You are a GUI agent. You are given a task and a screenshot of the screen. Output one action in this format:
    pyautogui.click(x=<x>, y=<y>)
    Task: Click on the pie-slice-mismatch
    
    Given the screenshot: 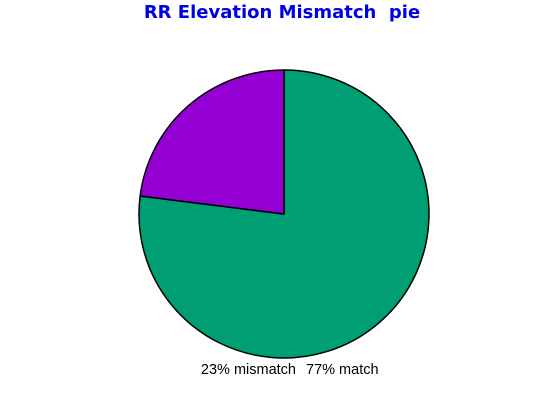 What is the action you would take?
    pyautogui.click(x=212, y=142)
    